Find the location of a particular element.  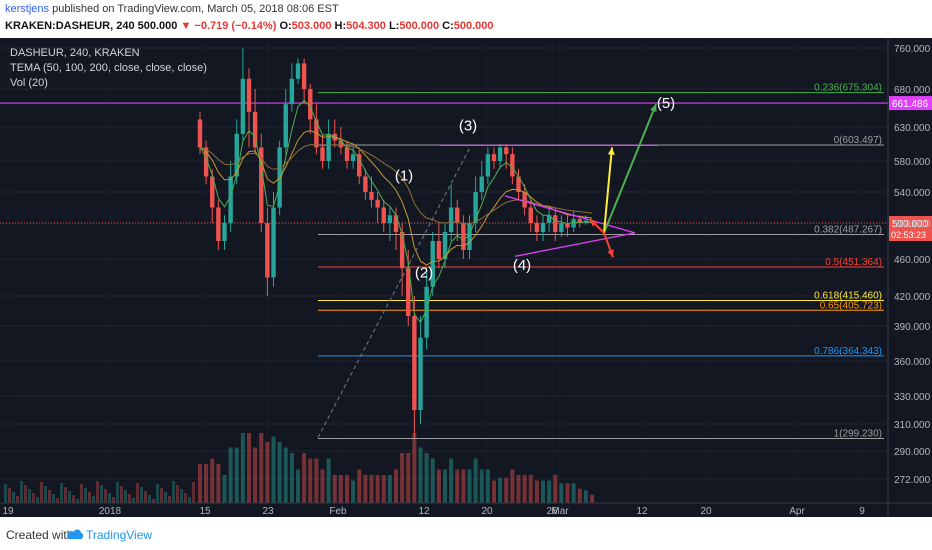

yellow-arrow-head is located at coordinates (611, 151).